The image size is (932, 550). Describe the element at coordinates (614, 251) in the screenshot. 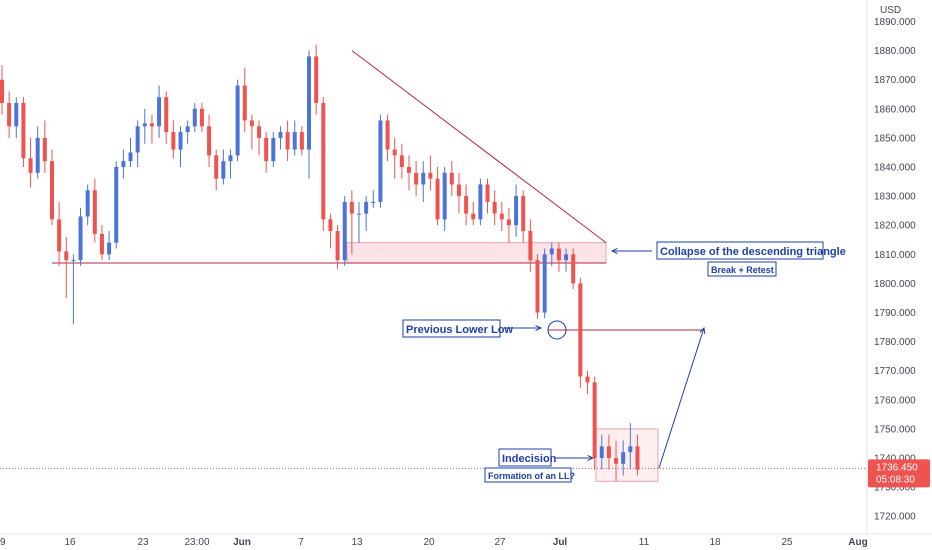

I see `collapse-arrow-head` at that location.